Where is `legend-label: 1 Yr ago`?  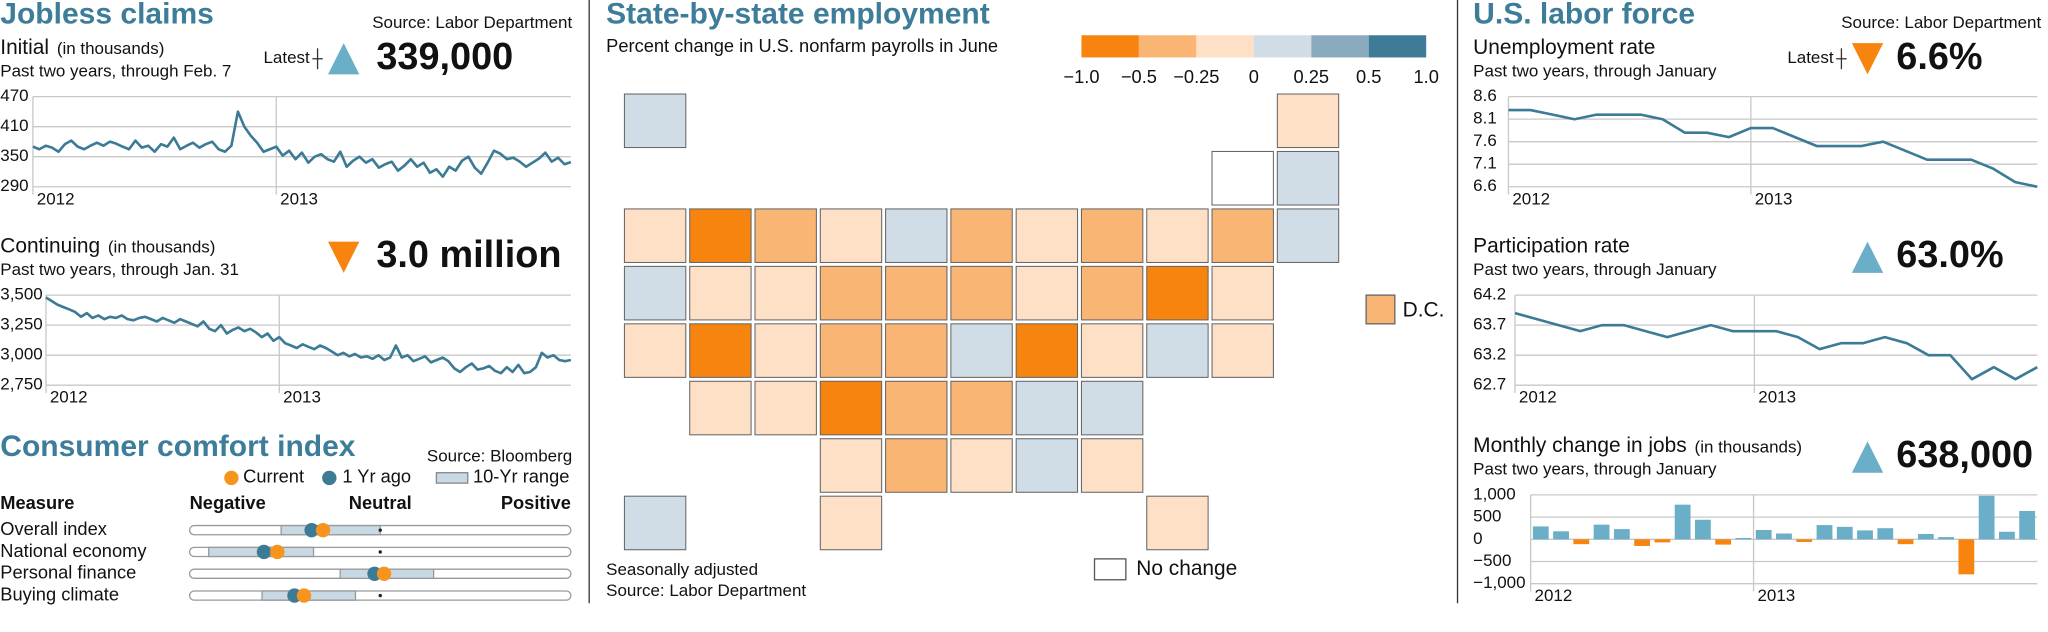
legend-label: 1 Yr ago is located at coordinates (376, 476).